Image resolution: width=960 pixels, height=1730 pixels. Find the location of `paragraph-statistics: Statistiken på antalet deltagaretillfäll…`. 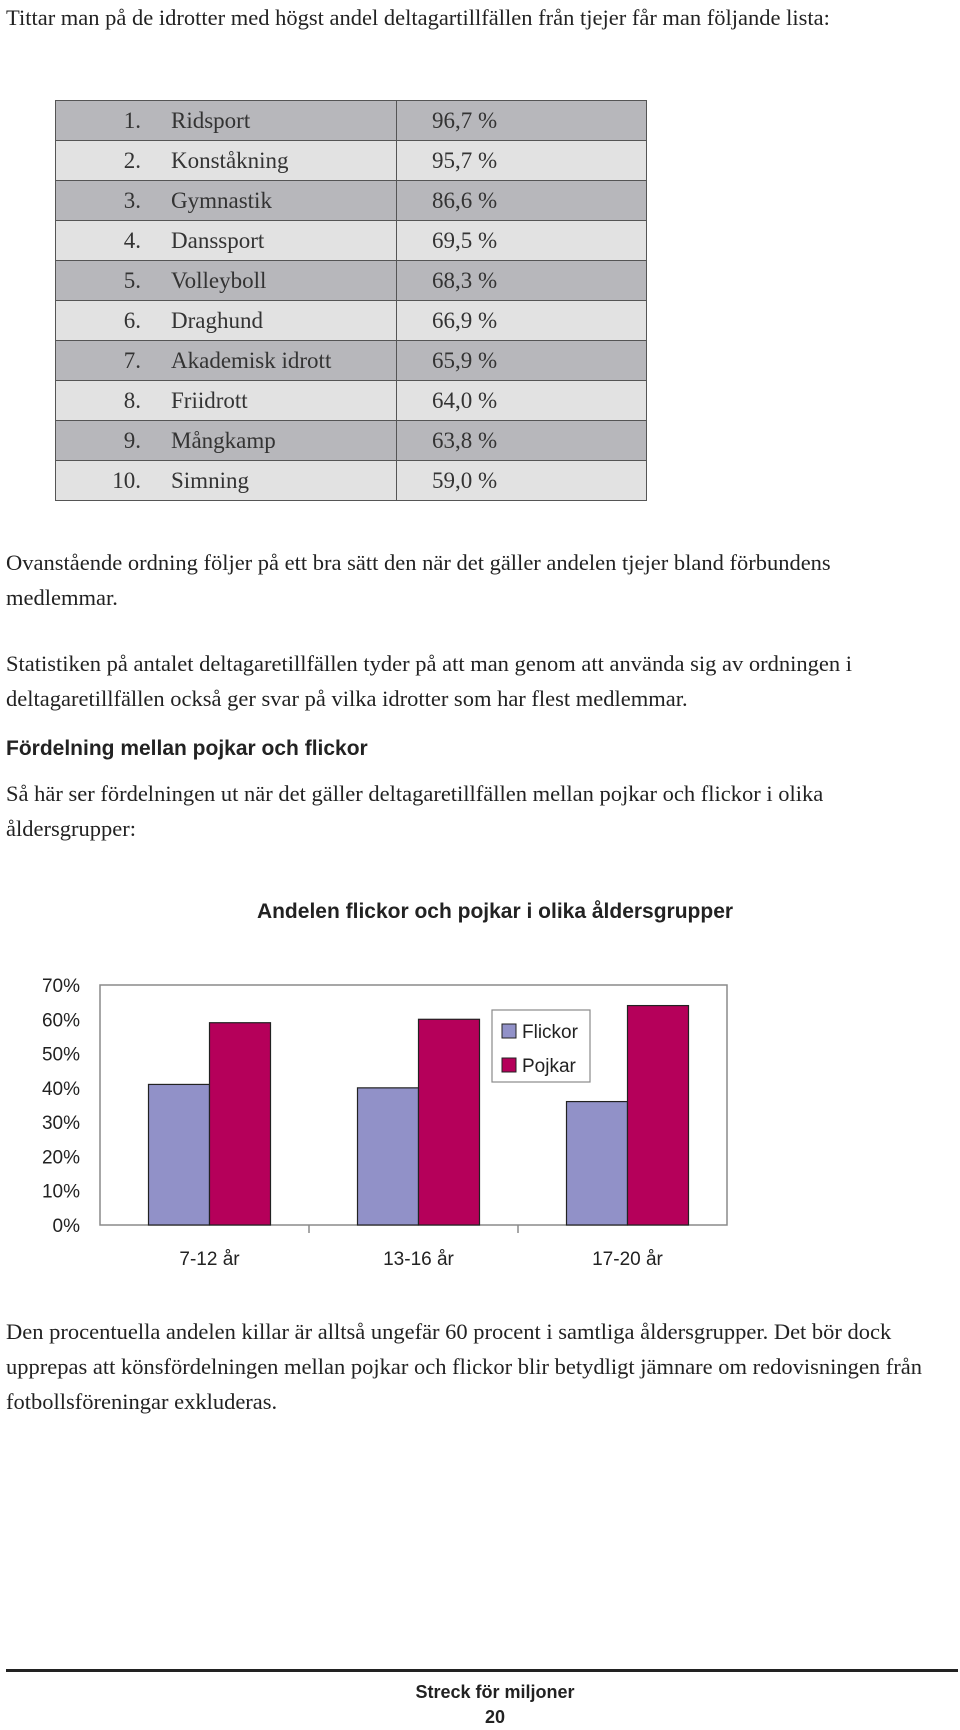

paragraph-statistics: Statistiken på antalet deltagaretillfäll… is located at coordinates (429, 681).